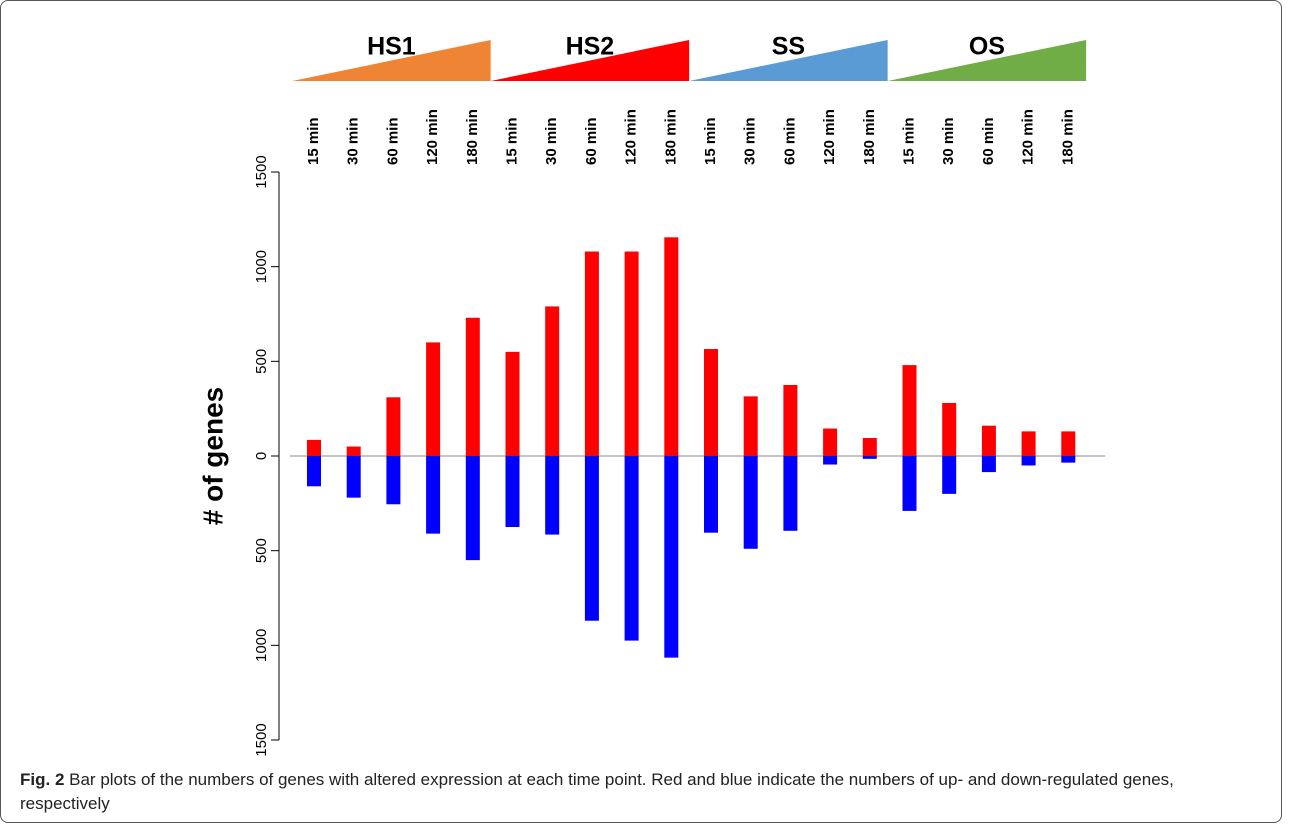 The width and height of the screenshot is (1290, 831). I want to click on group-label: HS1, so click(391, 47).